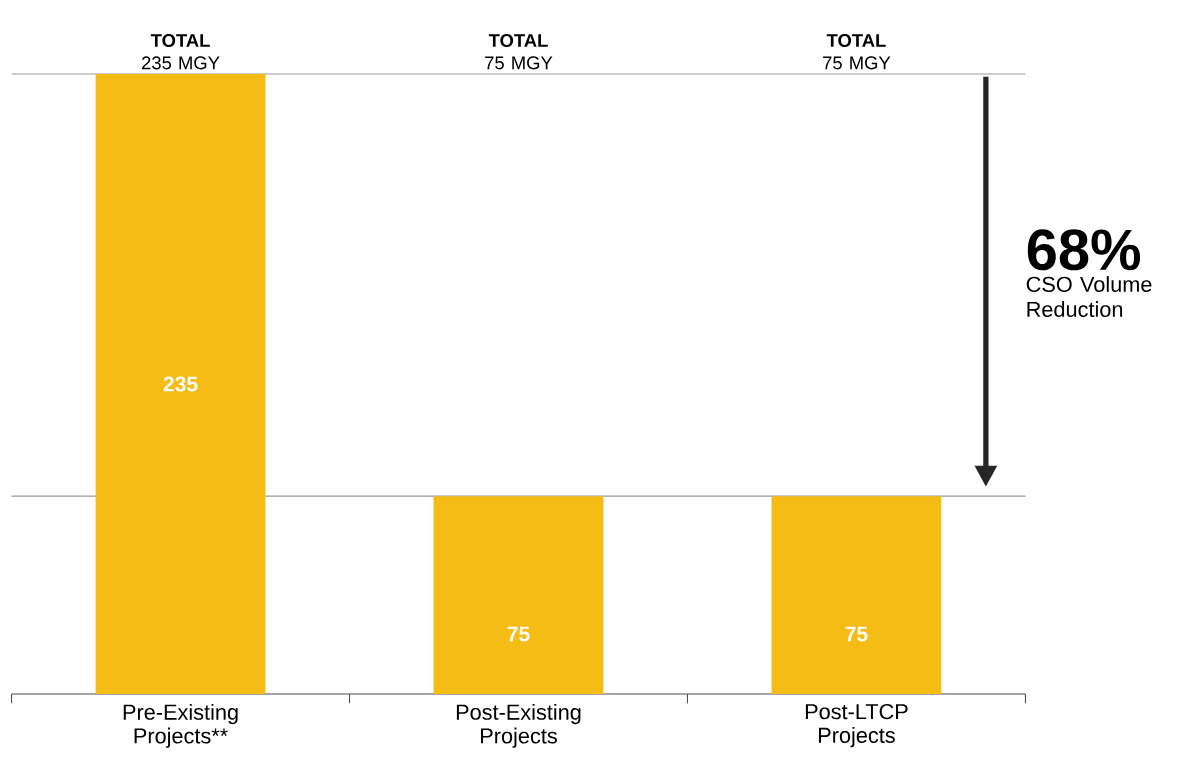 This screenshot has height=765, width=1181. Describe the element at coordinates (856, 725) in the screenshot. I see `x-tick-label: Post-LTCP Projects` at that location.